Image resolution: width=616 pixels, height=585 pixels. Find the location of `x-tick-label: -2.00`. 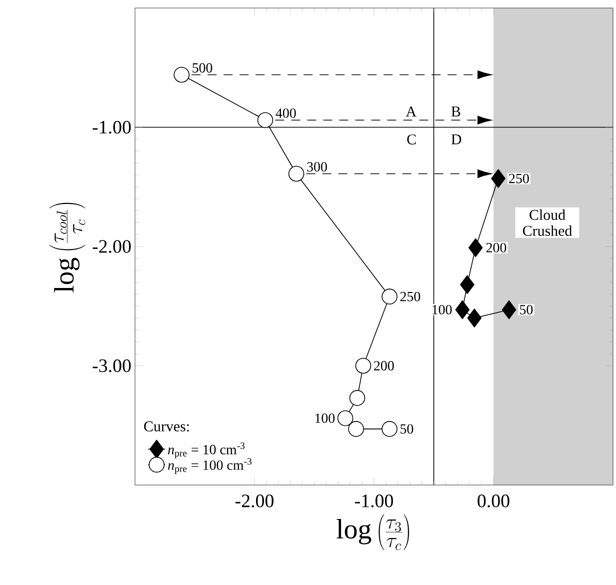

x-tick-label: -2.00 is located at coordinates (254, 501).